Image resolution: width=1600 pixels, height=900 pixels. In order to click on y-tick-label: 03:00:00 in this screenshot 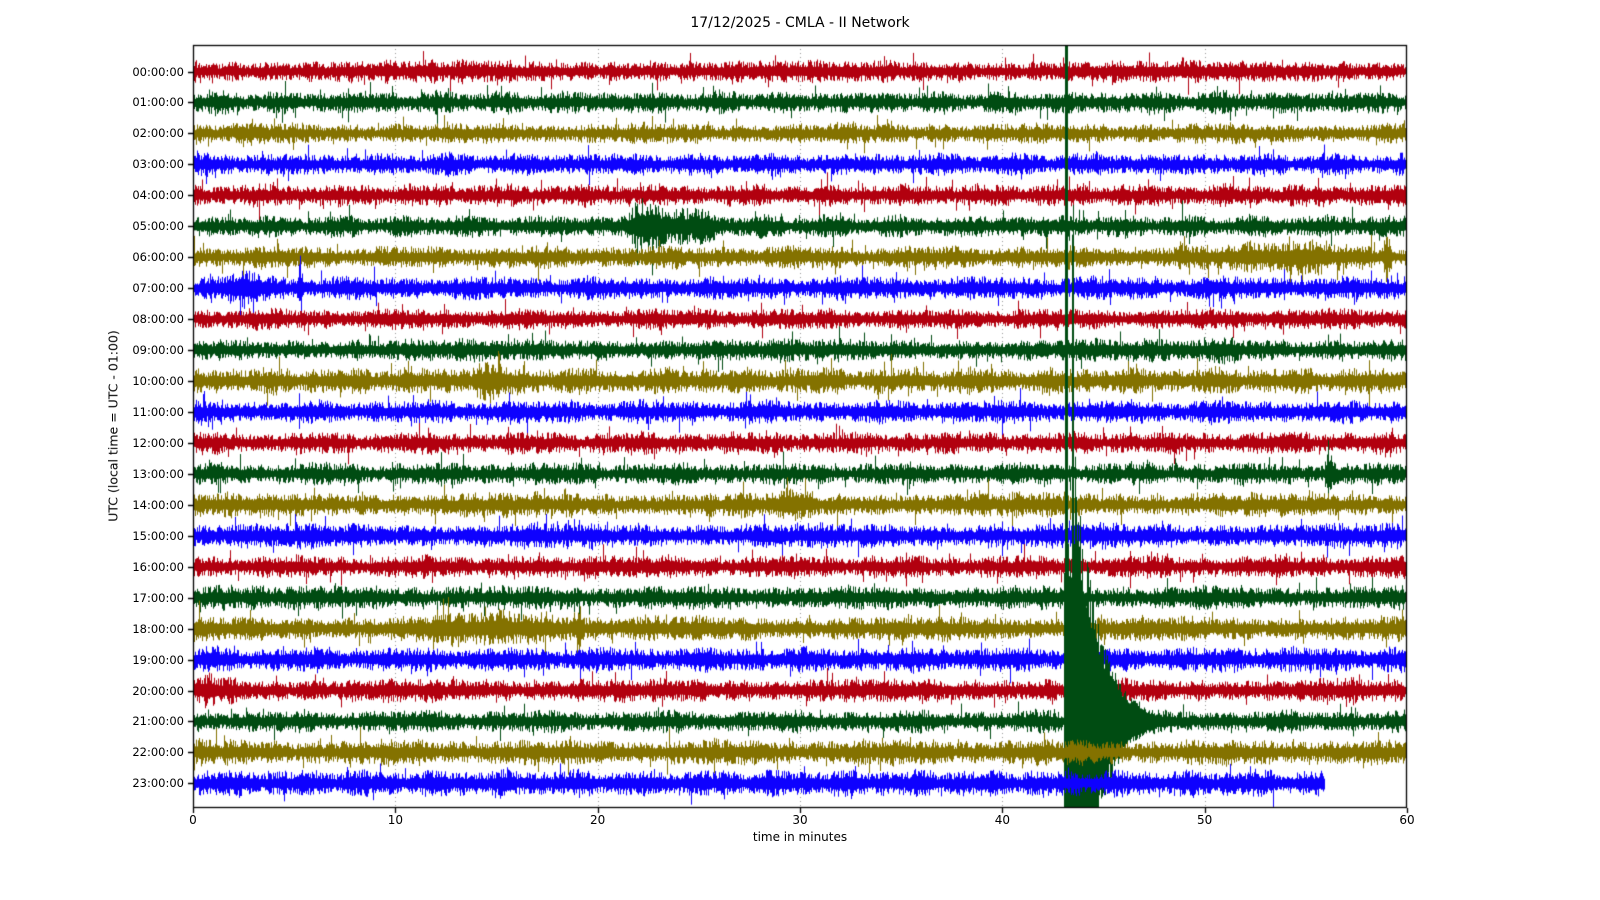, I will do `click(158, 164)`.